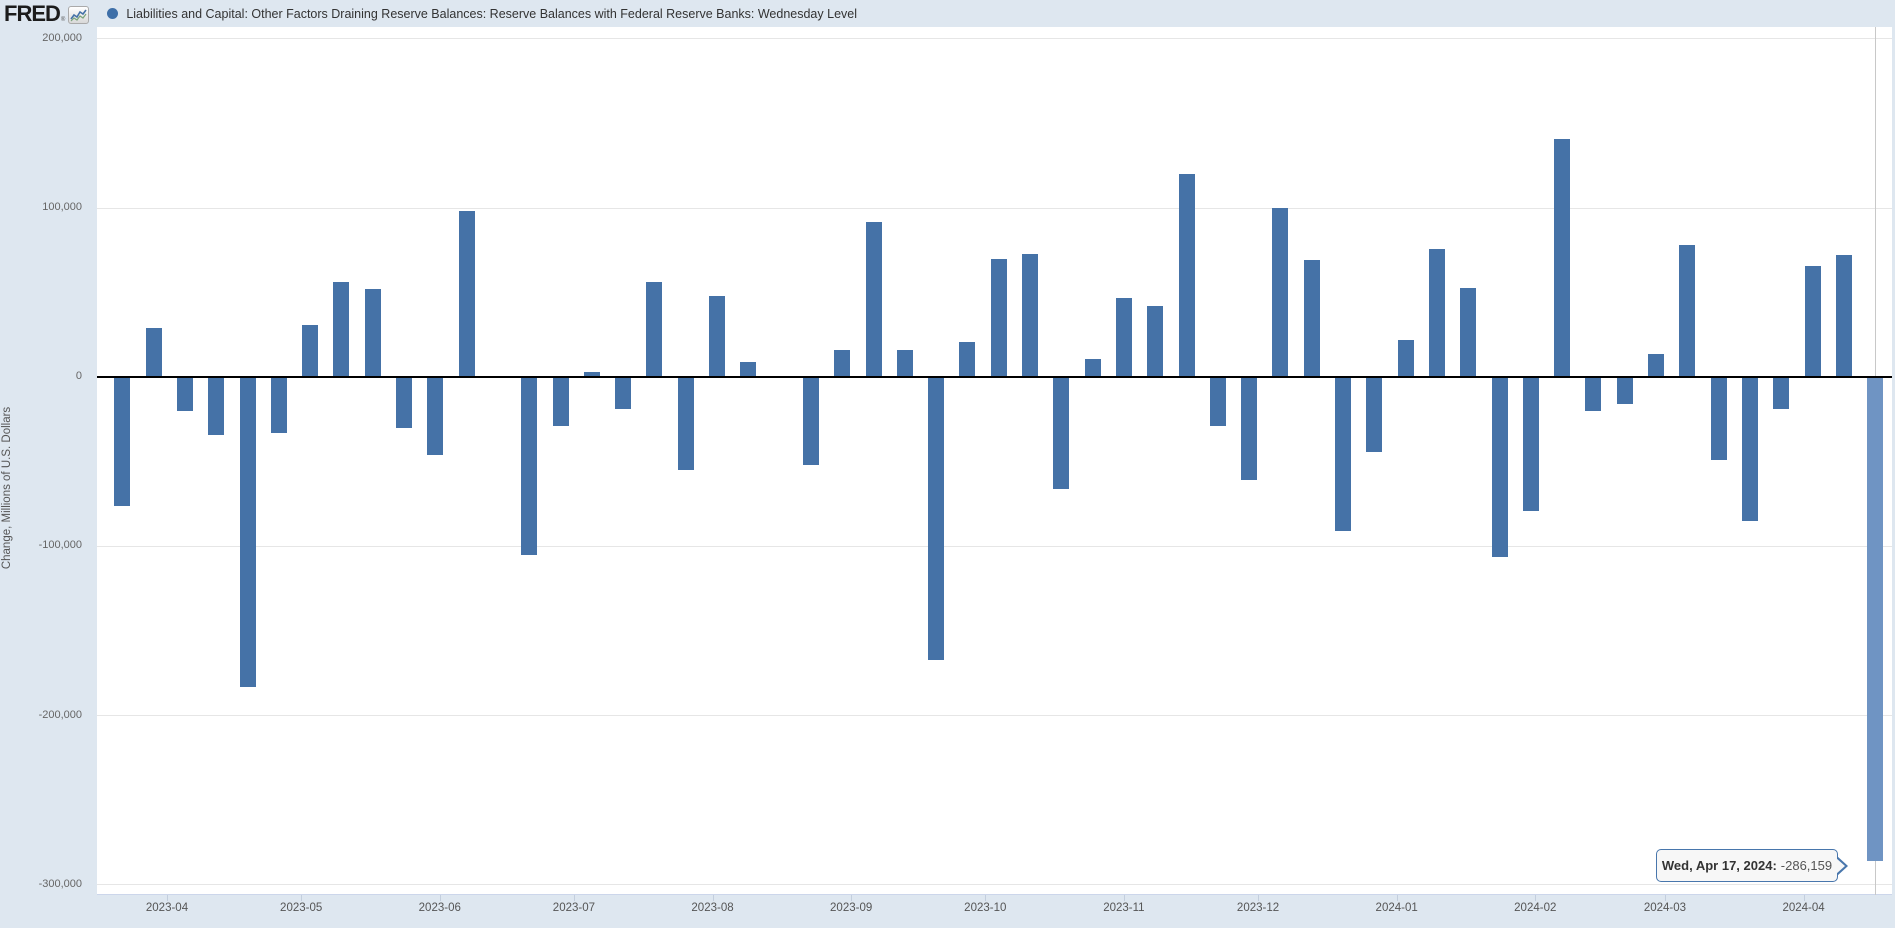 The height and width of the screenshot is (928, 1895). What do you see at coordinates (60, 545) in the screenshot?
I see `y-axis-tick-label: -100,000` at bounding box center [60, 545].